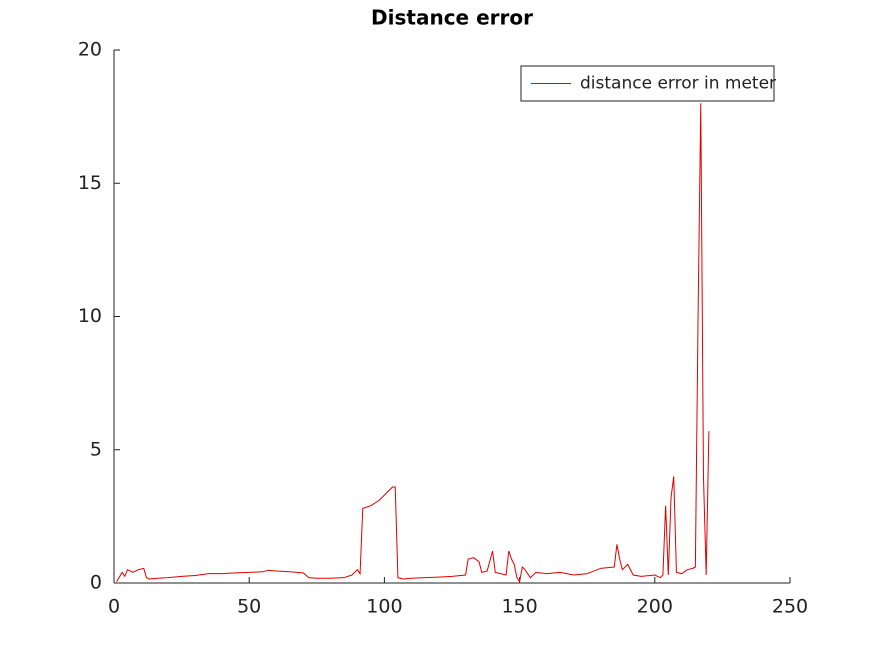  Describe the element at coordinates (655, 607) in the screenshot. I see `x-tick-label: 200` at that location.